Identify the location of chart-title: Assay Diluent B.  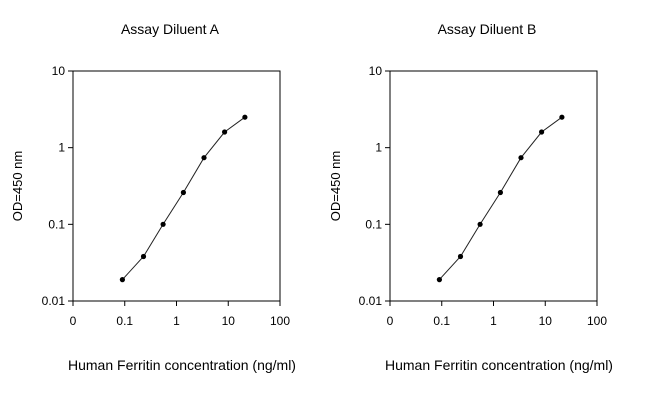
(487, 29).